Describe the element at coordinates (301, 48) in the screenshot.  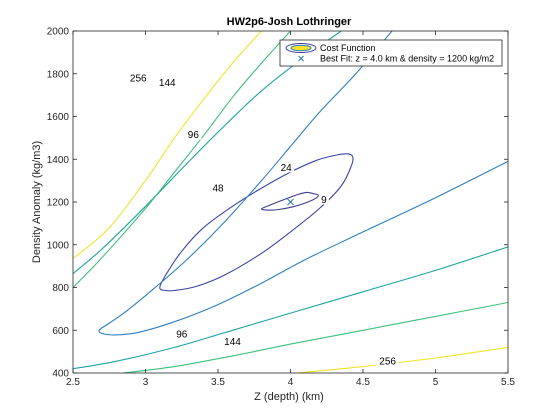
I see `legend-contour-icon` at that location.